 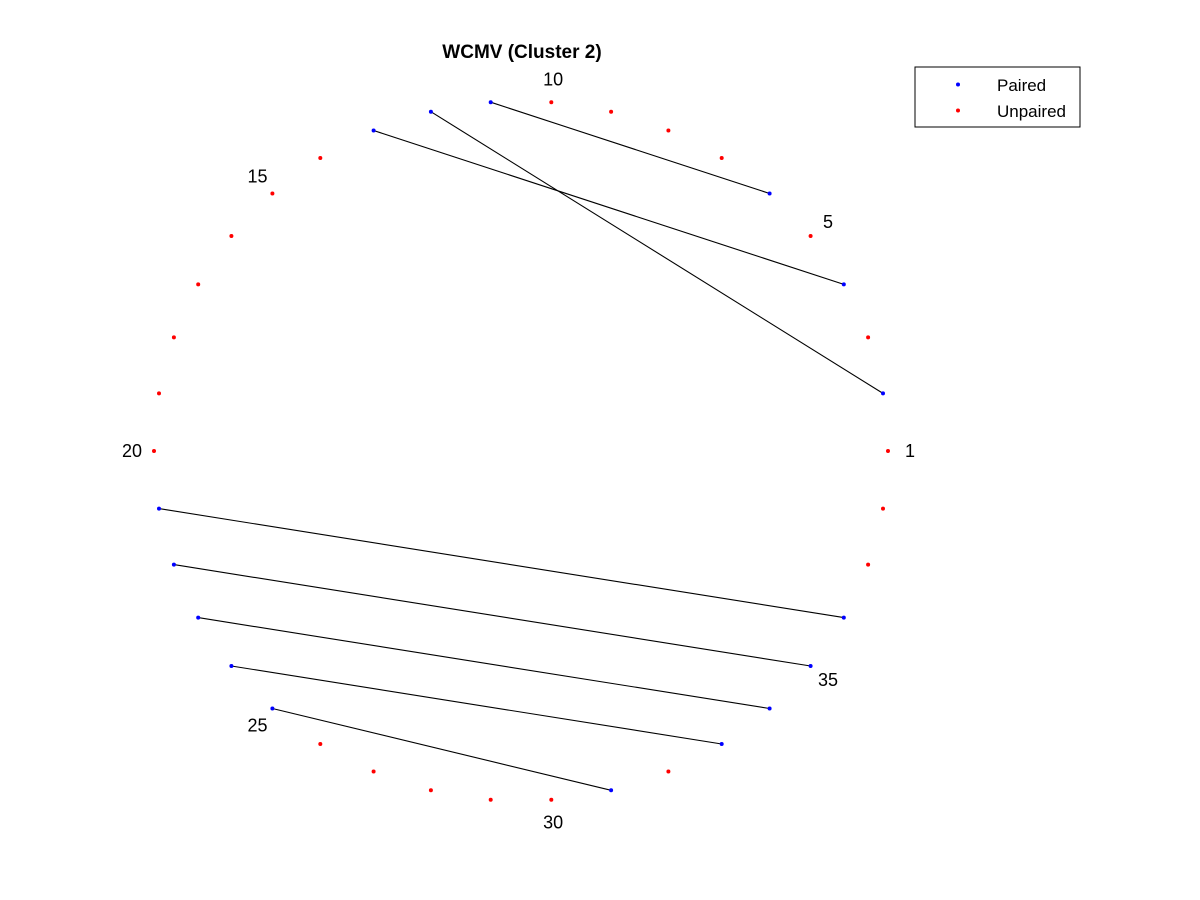 I want to click on node-label-25: 25, so click(x=257, y=725).